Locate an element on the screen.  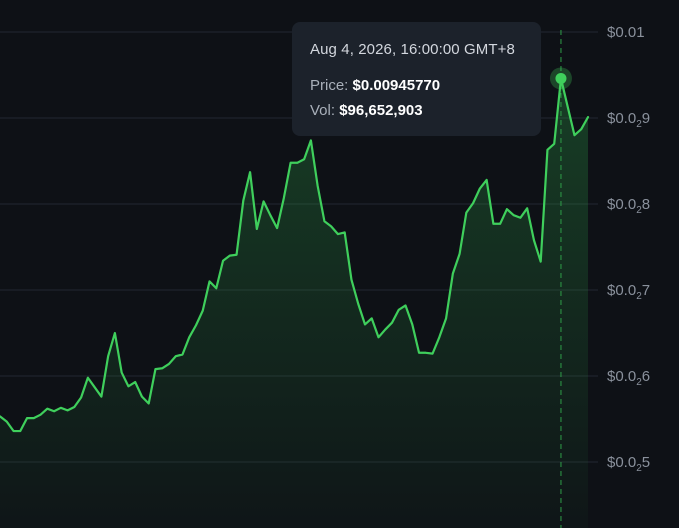
tooltip-vol-row: Vol: $96,652,903 is located at coordinates (425, 110).